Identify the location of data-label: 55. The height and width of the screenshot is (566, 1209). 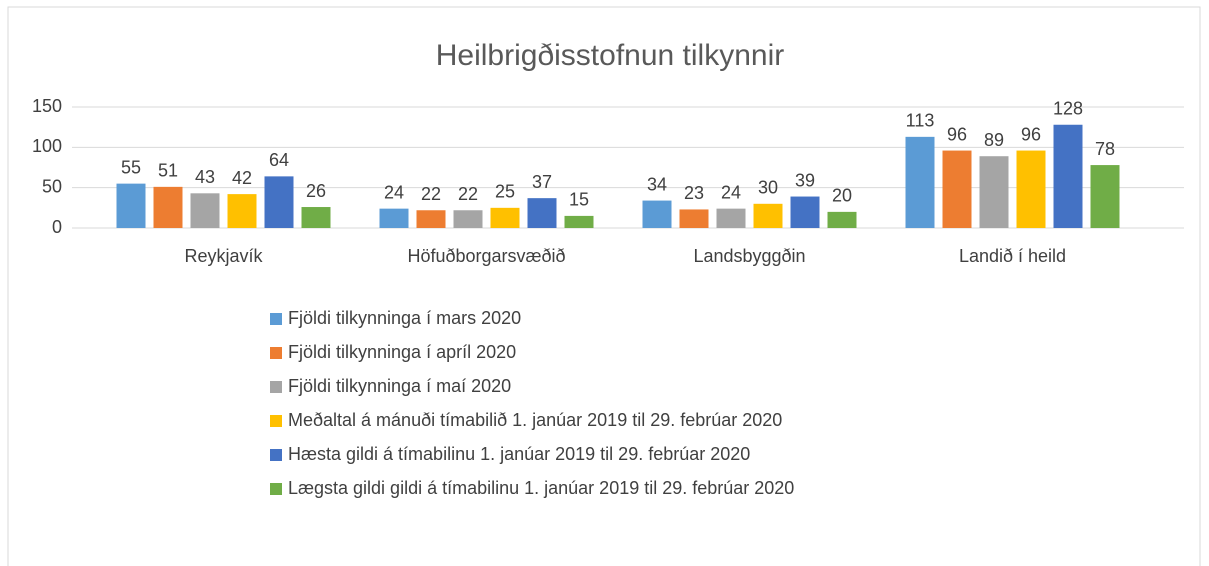
(131, 167).